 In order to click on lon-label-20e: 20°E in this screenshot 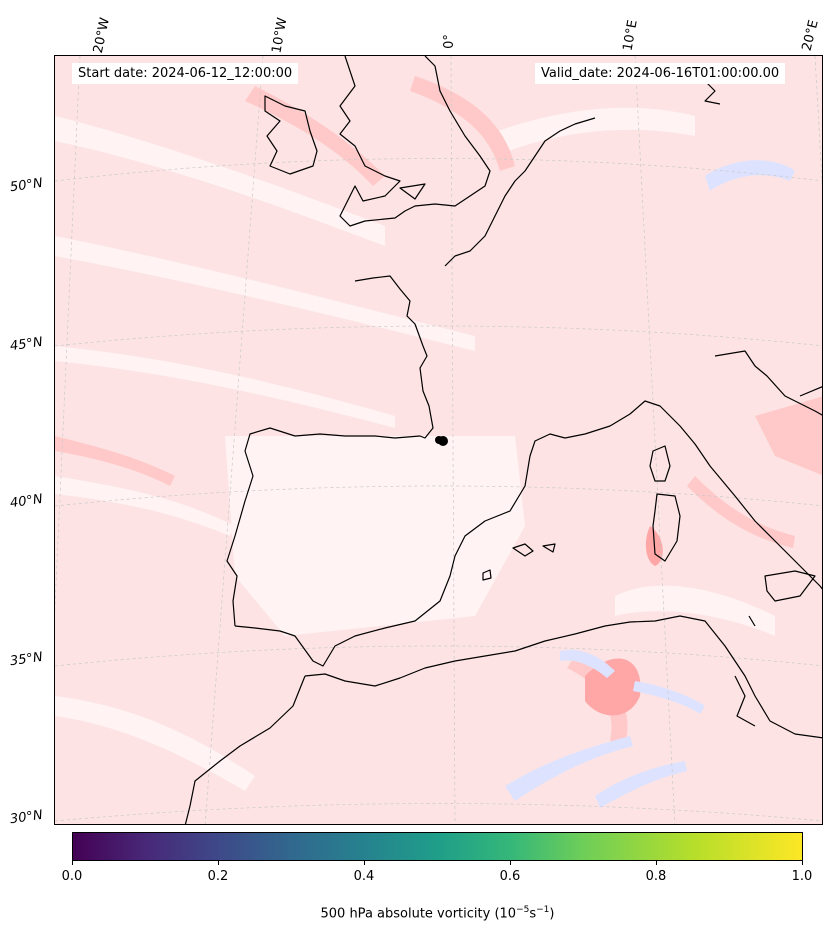, I will do `click(810, 35)`.